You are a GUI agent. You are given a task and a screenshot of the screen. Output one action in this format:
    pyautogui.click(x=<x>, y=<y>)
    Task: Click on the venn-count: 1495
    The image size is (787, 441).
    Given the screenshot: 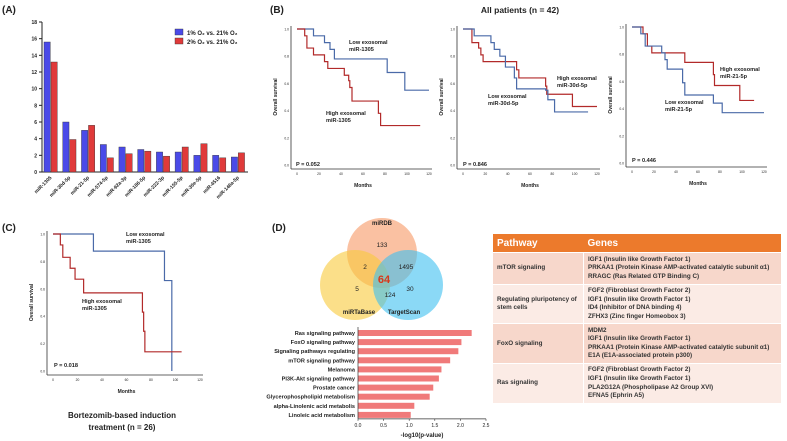 What is the action you would take?
    pyautogui.click(x=406, y=267)
    